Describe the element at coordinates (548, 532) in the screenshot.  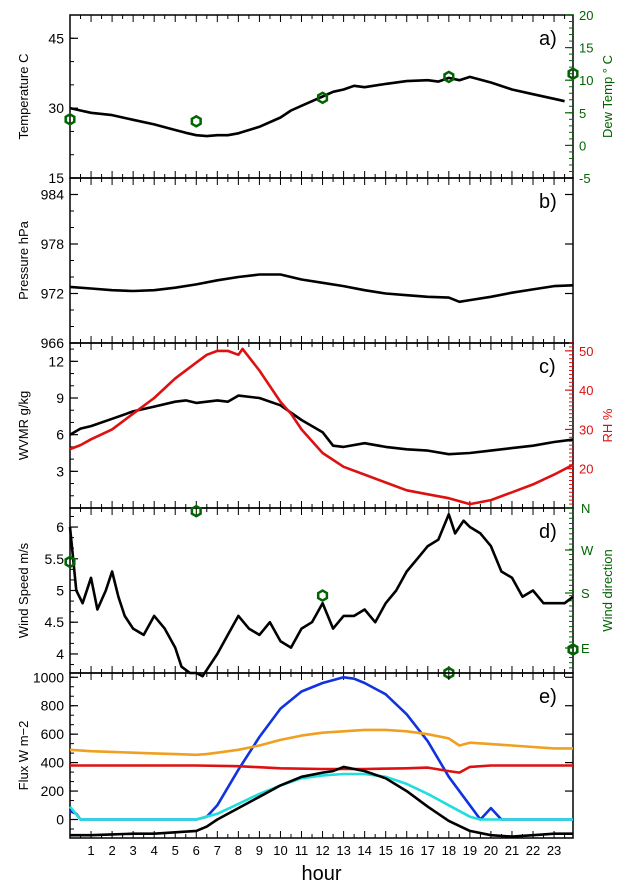
I see `panel-label: d)` at that location.